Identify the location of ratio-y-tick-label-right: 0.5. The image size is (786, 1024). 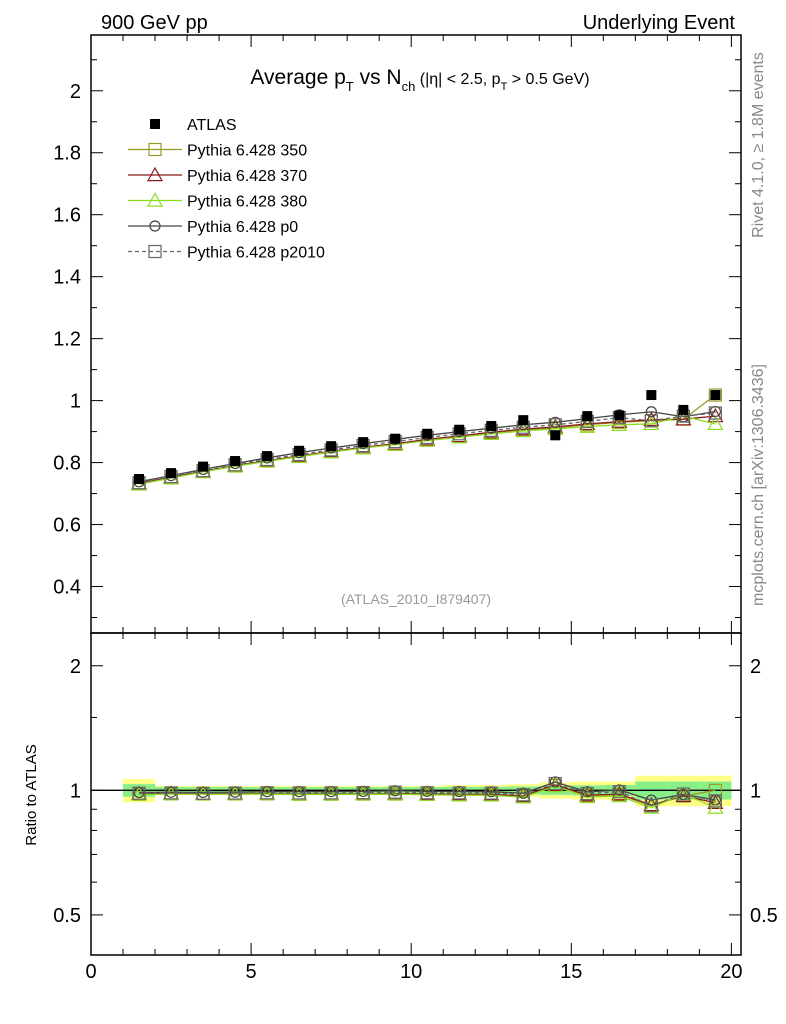
(764, 916).